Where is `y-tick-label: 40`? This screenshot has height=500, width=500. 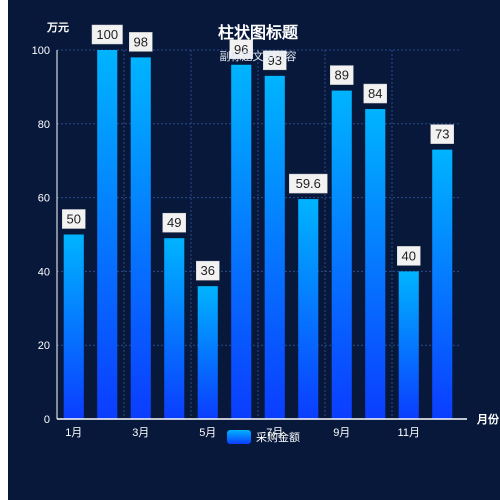 y-tick-label: 40 is located at coordinates (44, 272).